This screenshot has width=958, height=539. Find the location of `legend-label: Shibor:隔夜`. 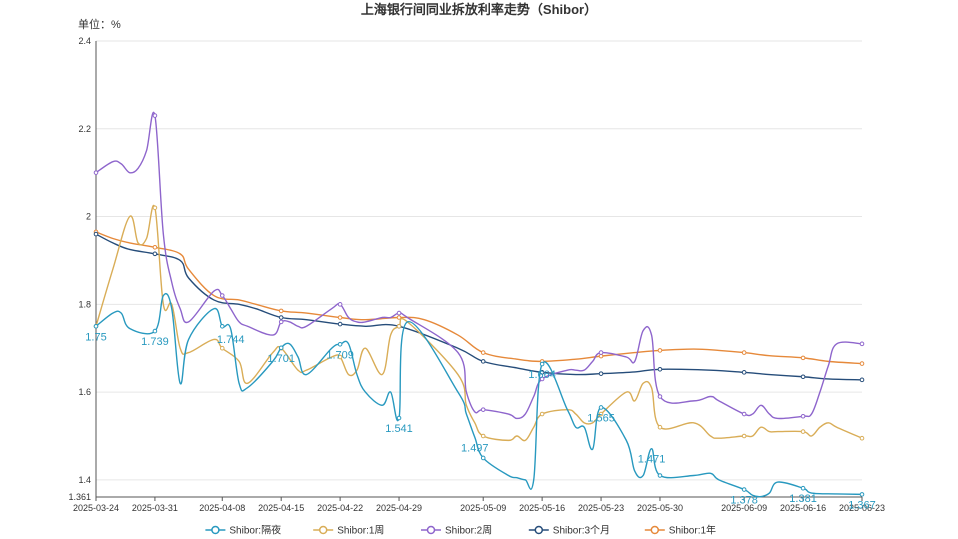

legend-label: Shibor:隔夜 is located at coordinates (255, 530).